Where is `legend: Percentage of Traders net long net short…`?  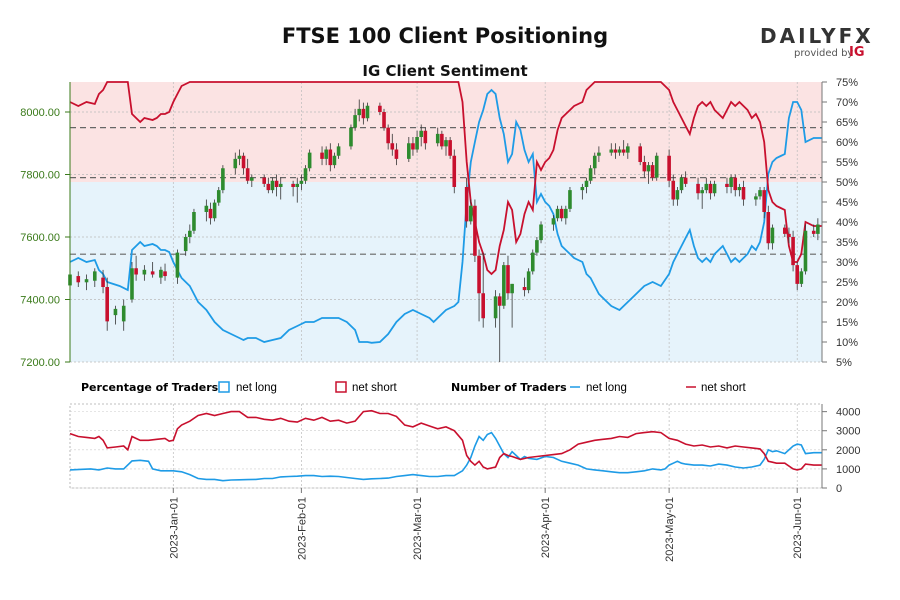 legend: Percentage of Traders net long net short… is located at coordinates (414, 387).